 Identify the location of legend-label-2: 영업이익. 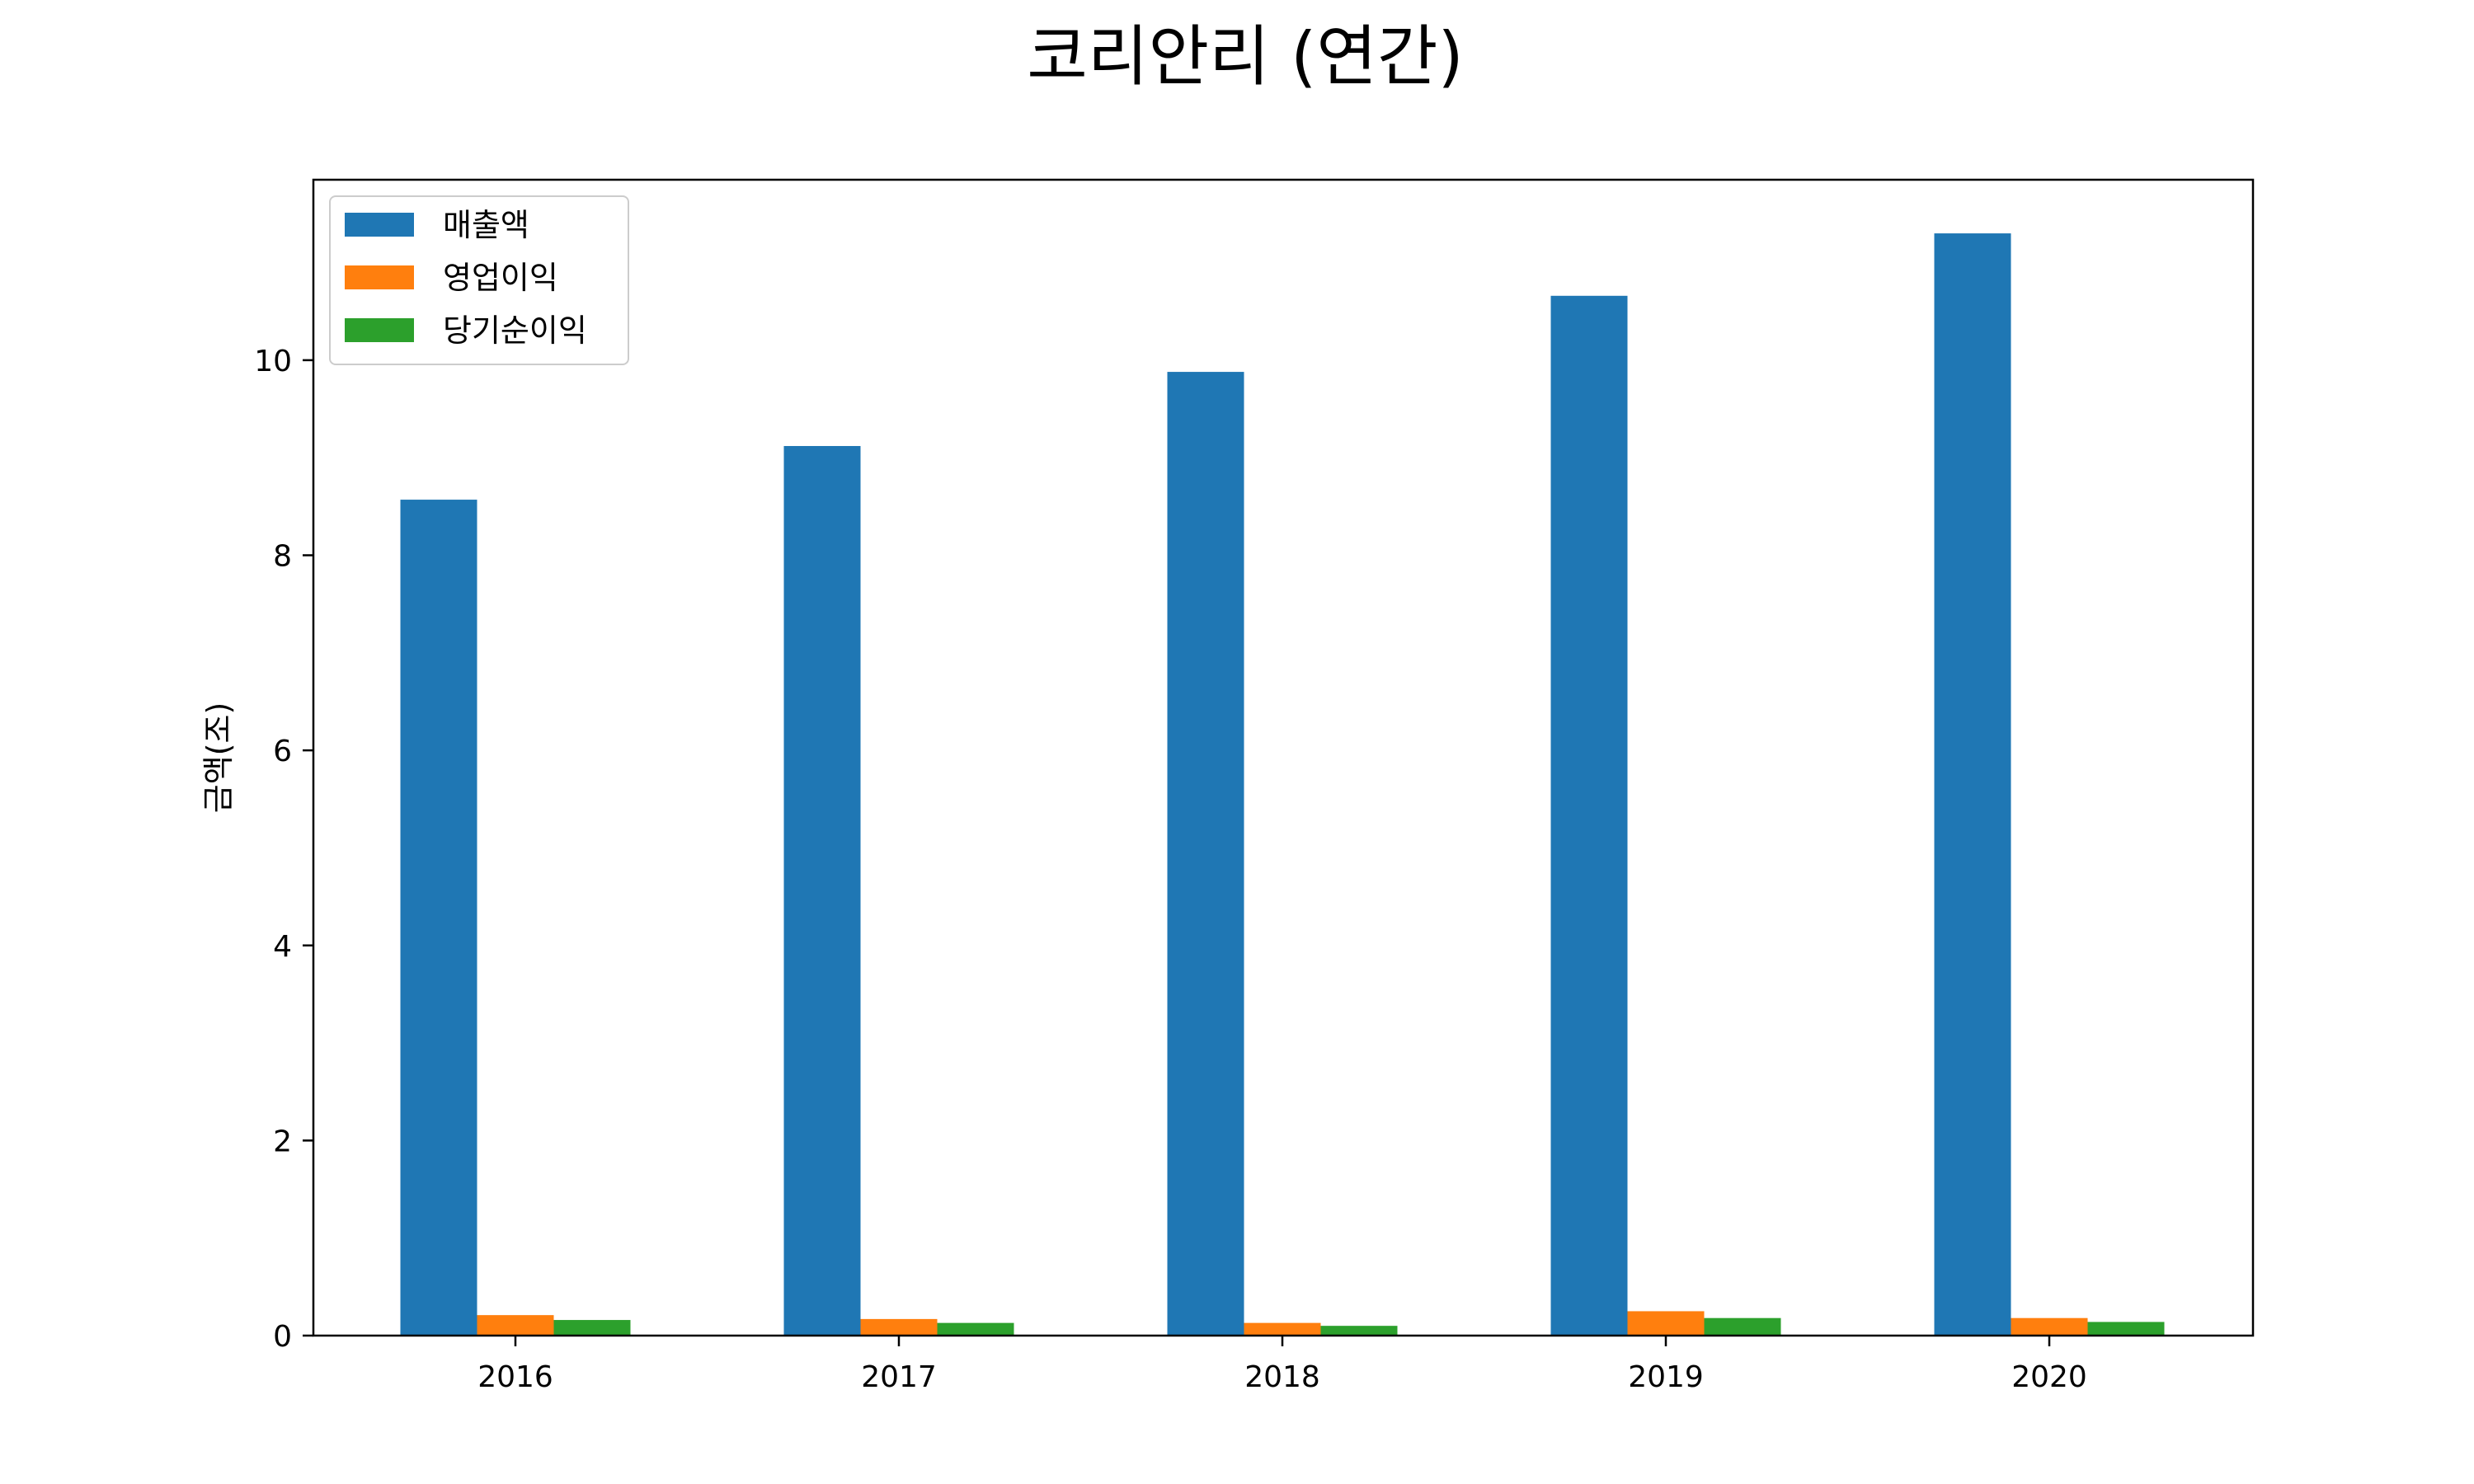
(500, 278).